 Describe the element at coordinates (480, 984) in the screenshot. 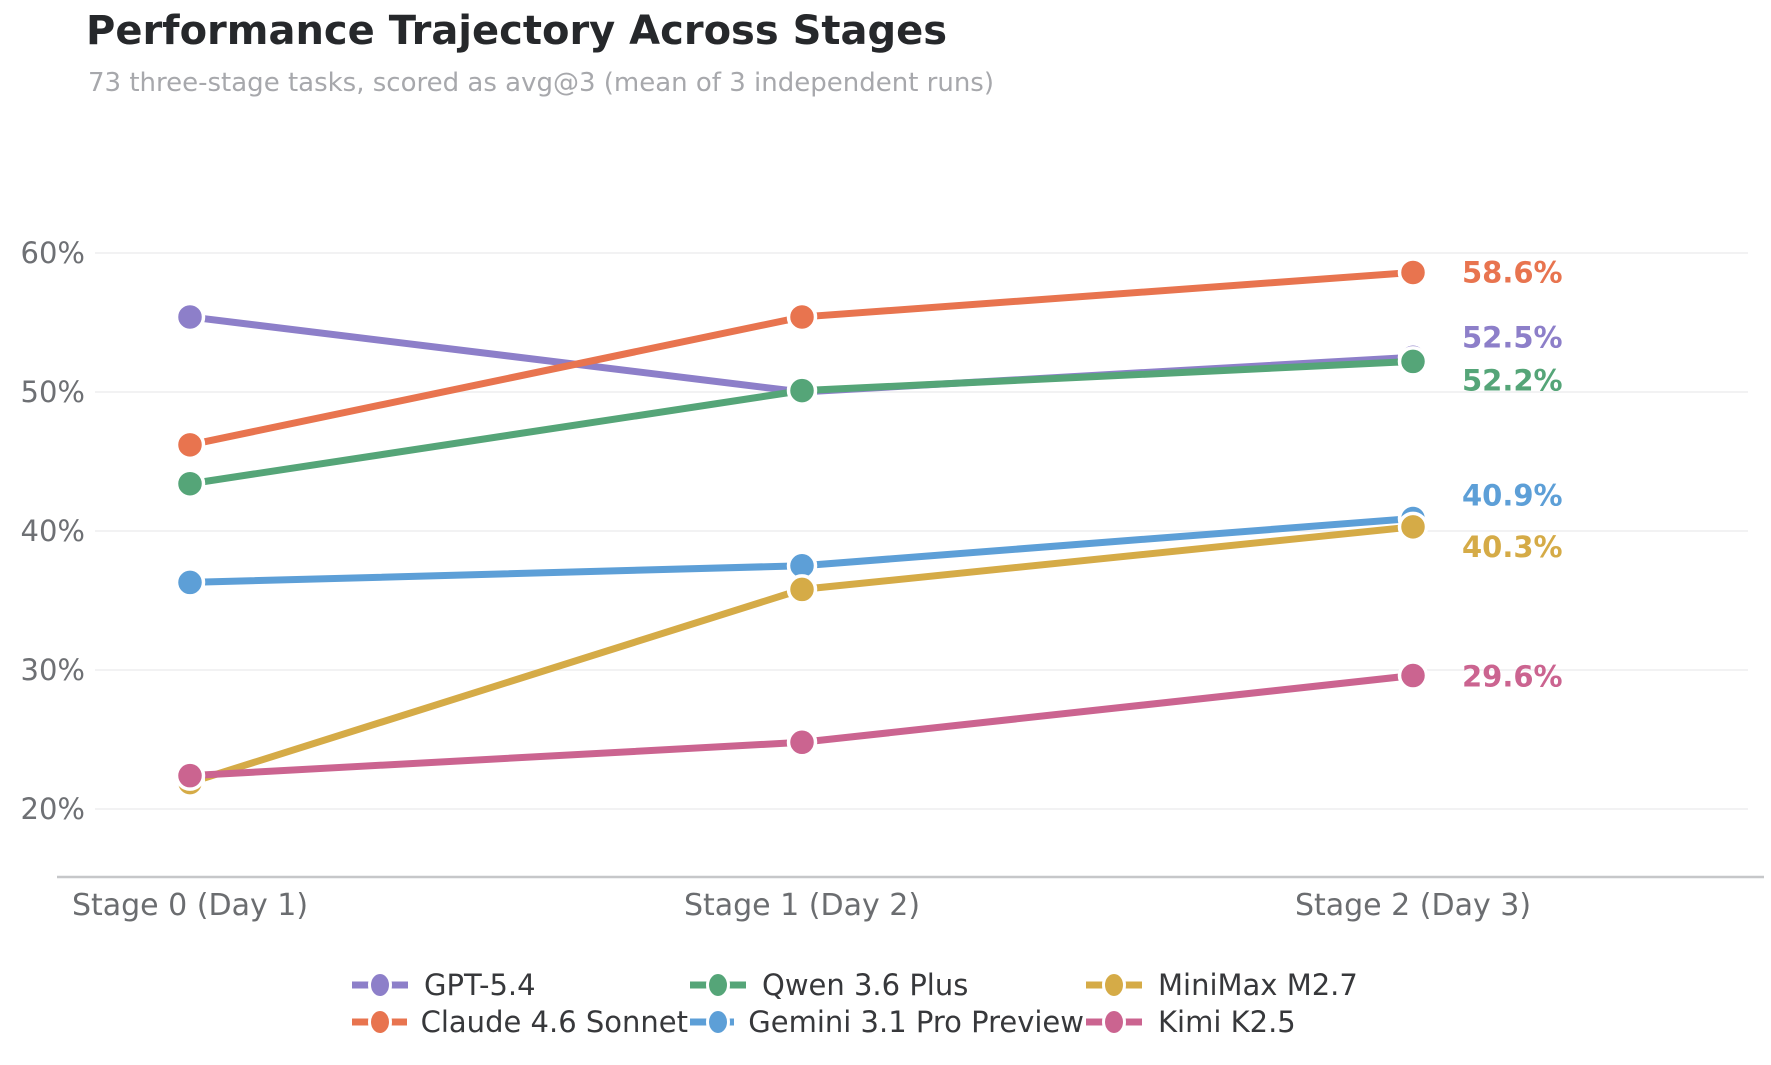

I see `legend-label: GPT-5.4` at that location.